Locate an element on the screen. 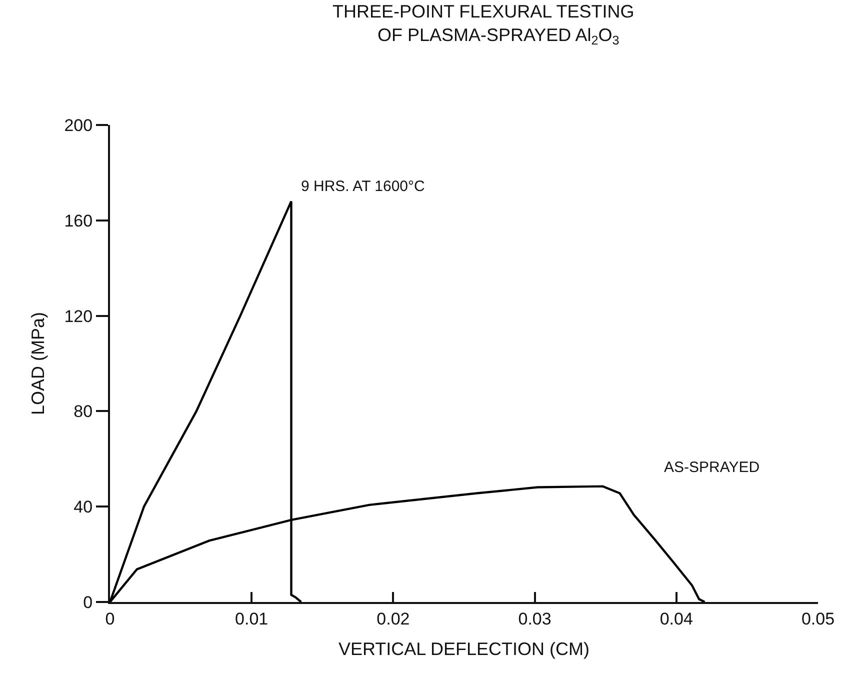  y-tick-label: 80 is located at coordinates (83, 412).